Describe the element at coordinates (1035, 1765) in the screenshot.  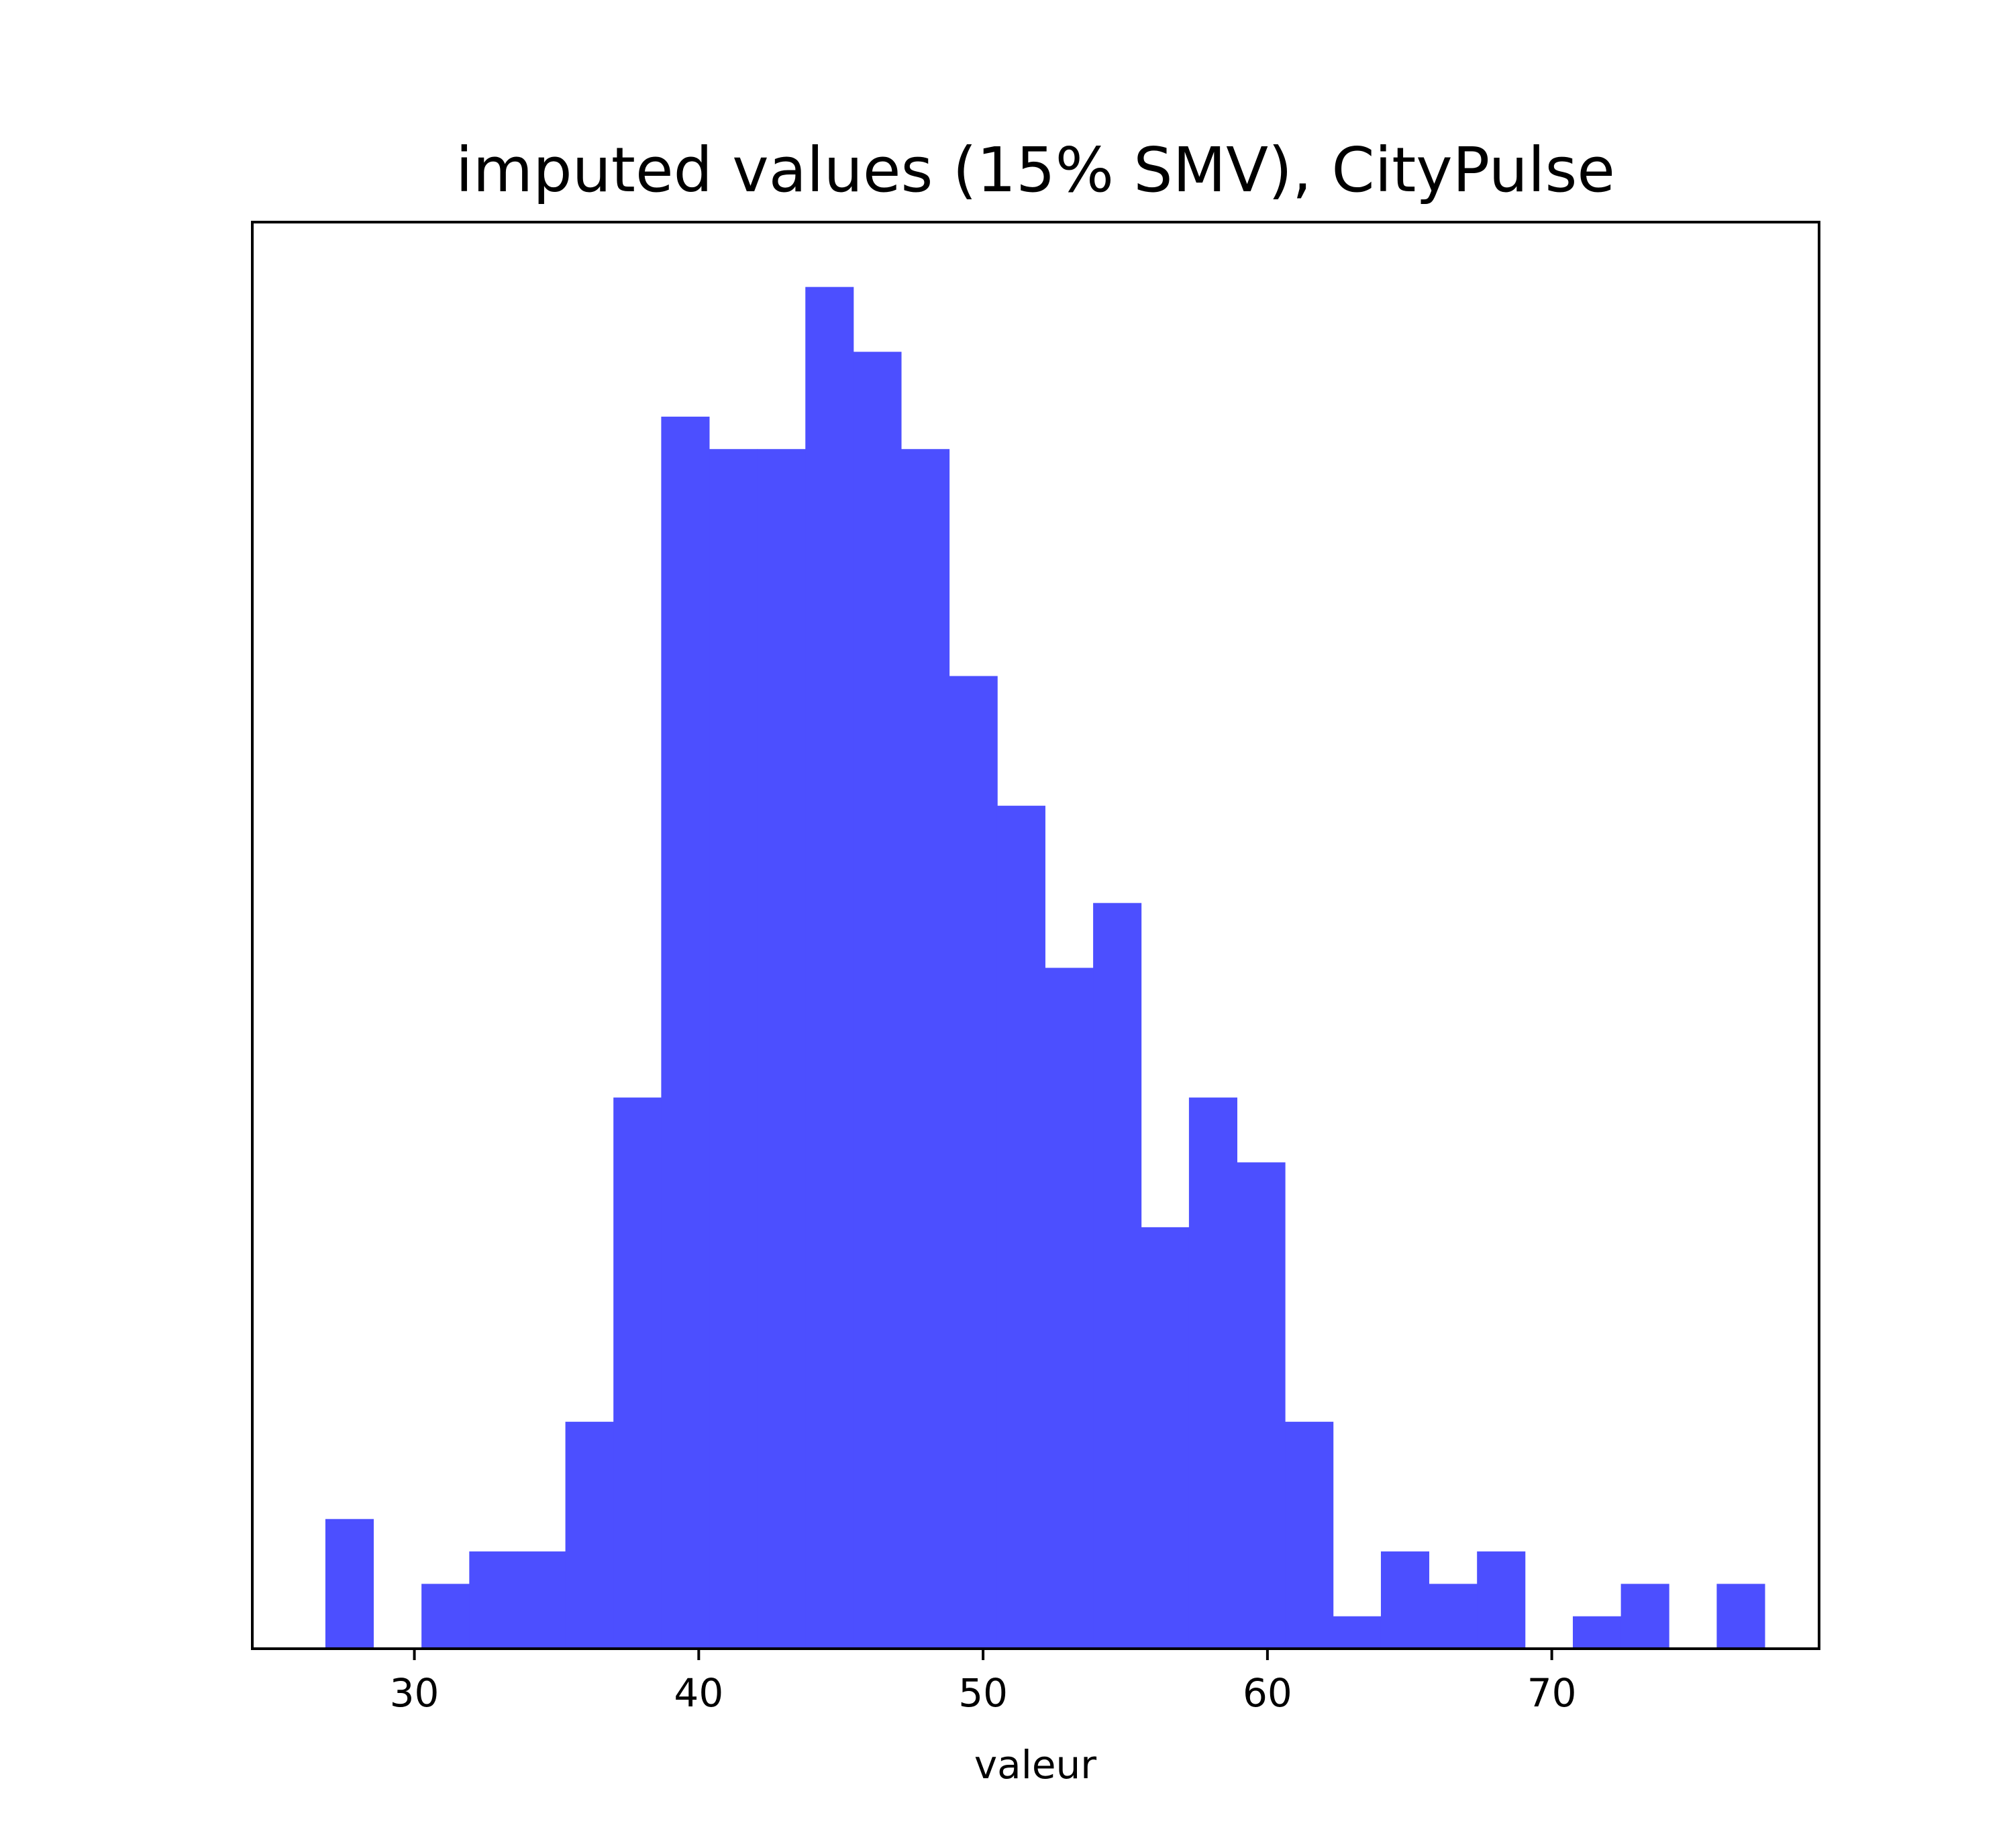
I see `x-axis-label: valeur` at that location.